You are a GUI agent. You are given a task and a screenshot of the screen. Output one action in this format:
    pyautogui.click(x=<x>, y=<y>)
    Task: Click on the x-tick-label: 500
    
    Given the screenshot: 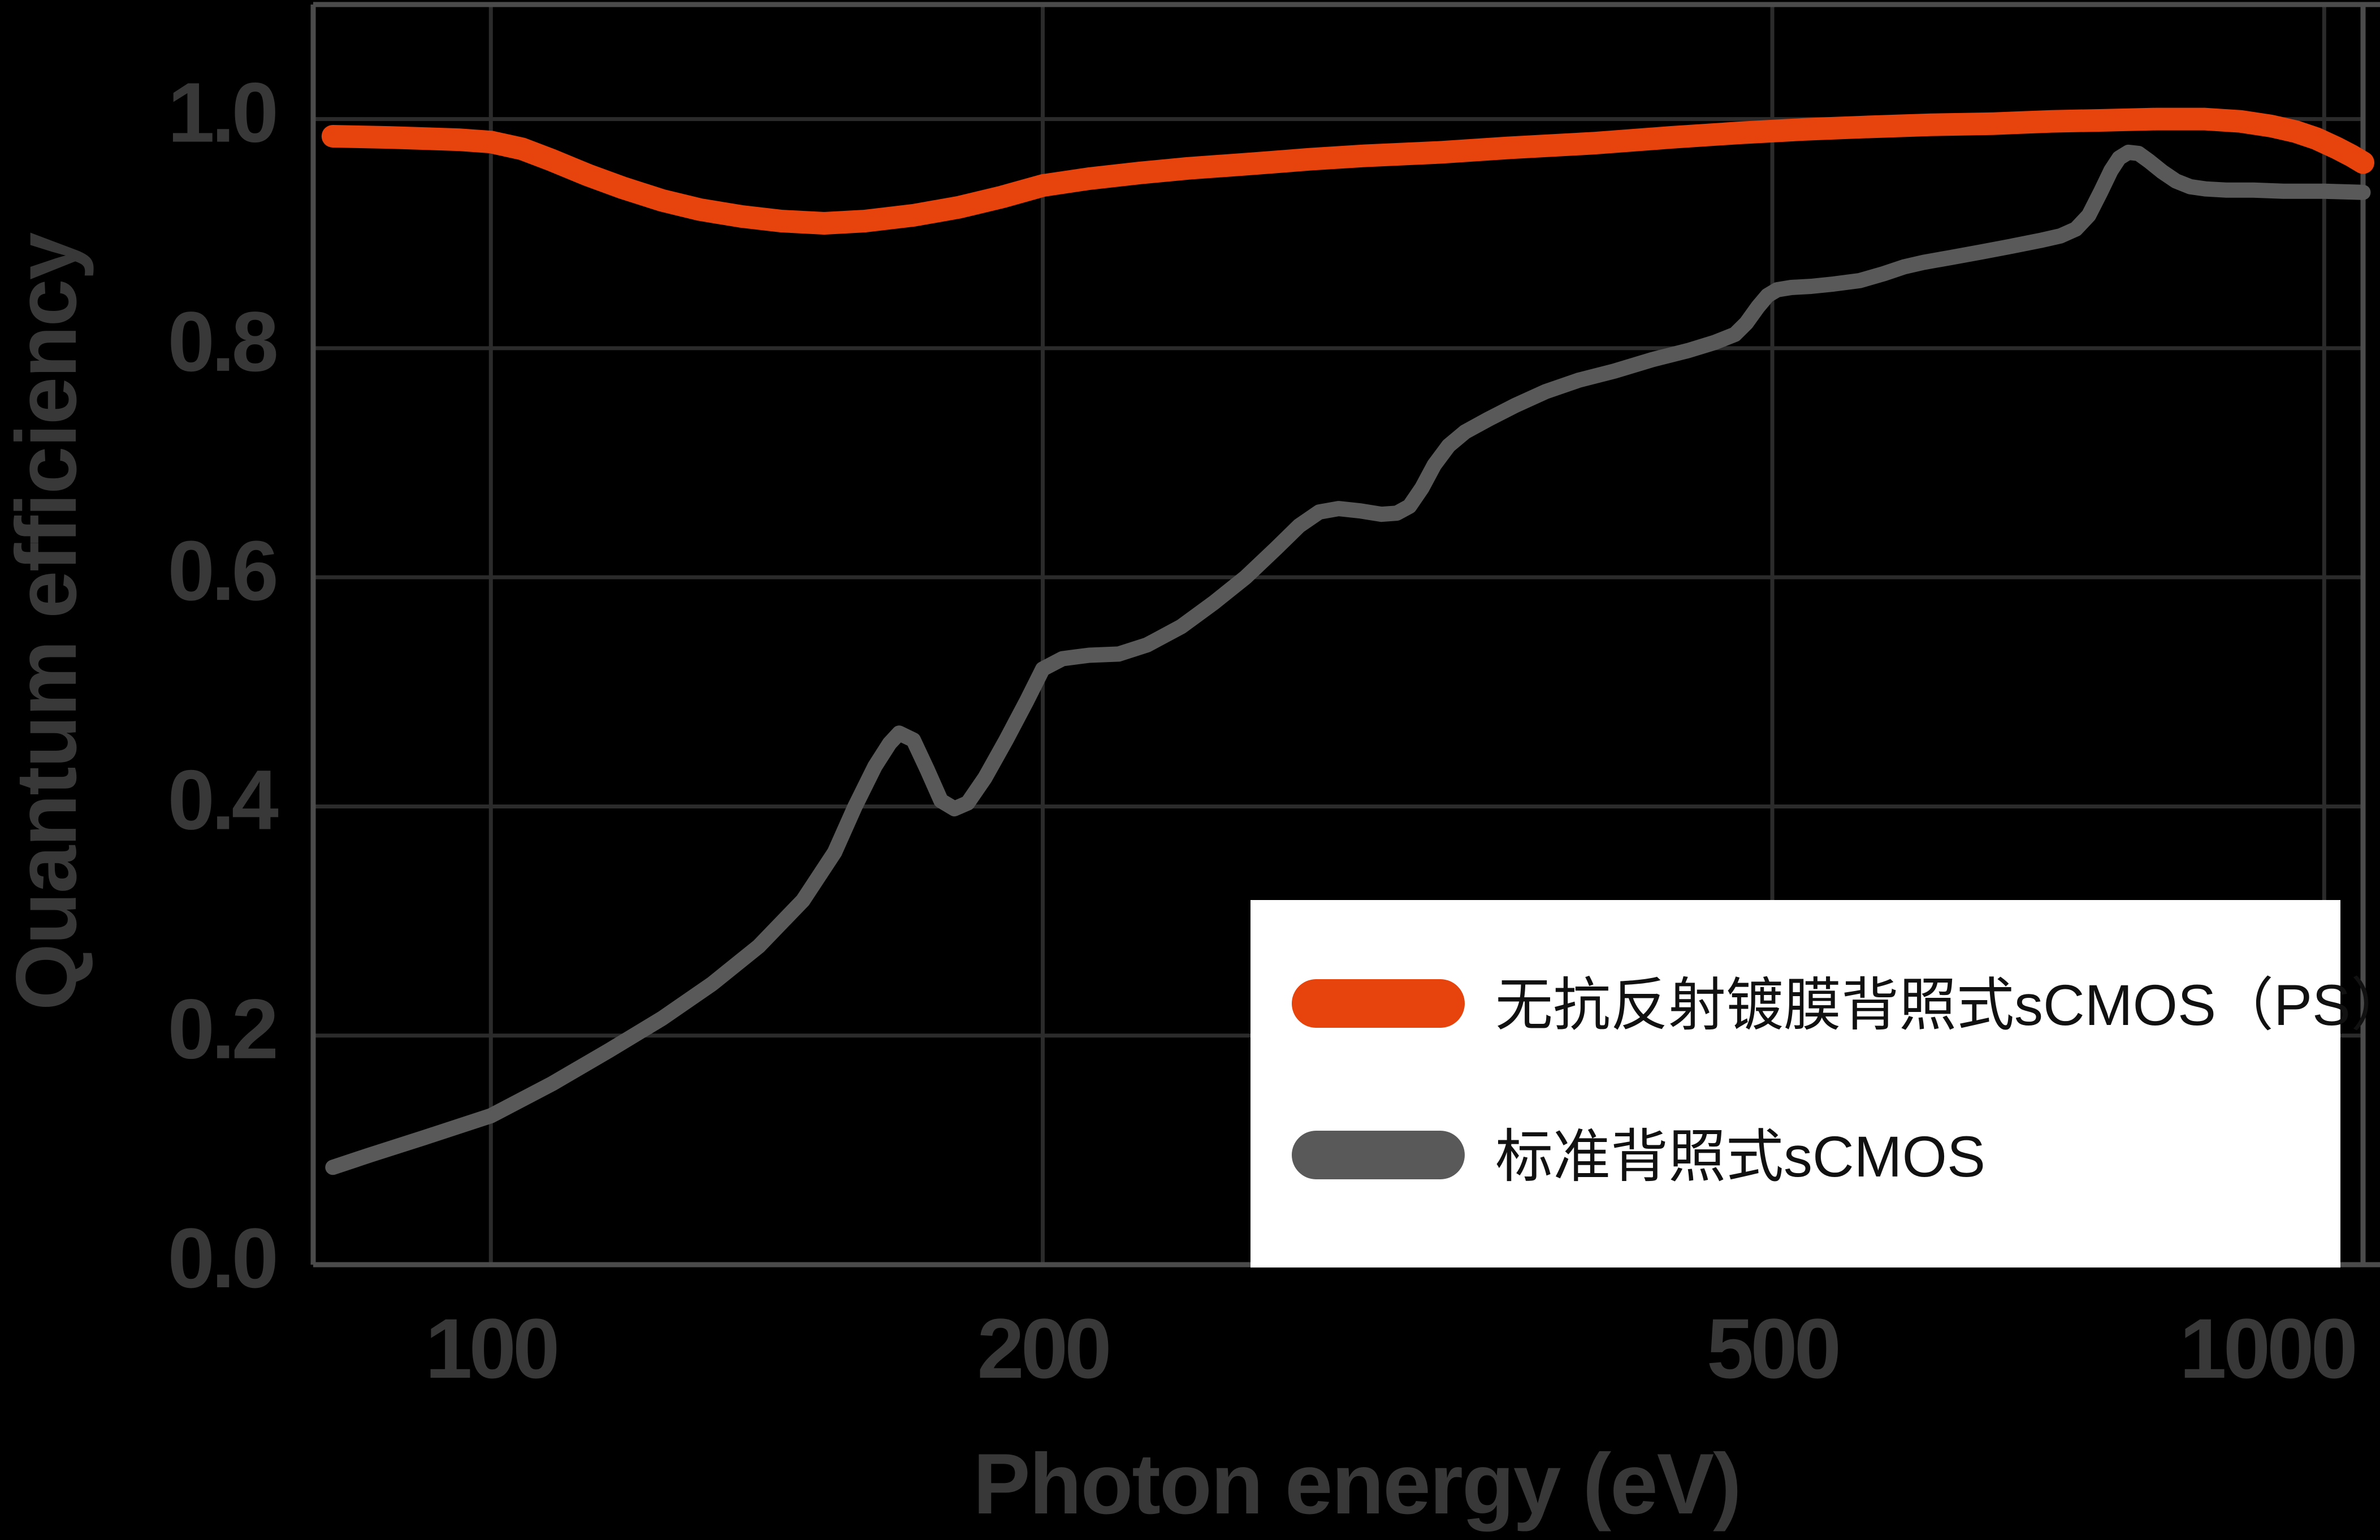 What is the action you would take?
    pyautogui.click(x=1772, y=1348)
    